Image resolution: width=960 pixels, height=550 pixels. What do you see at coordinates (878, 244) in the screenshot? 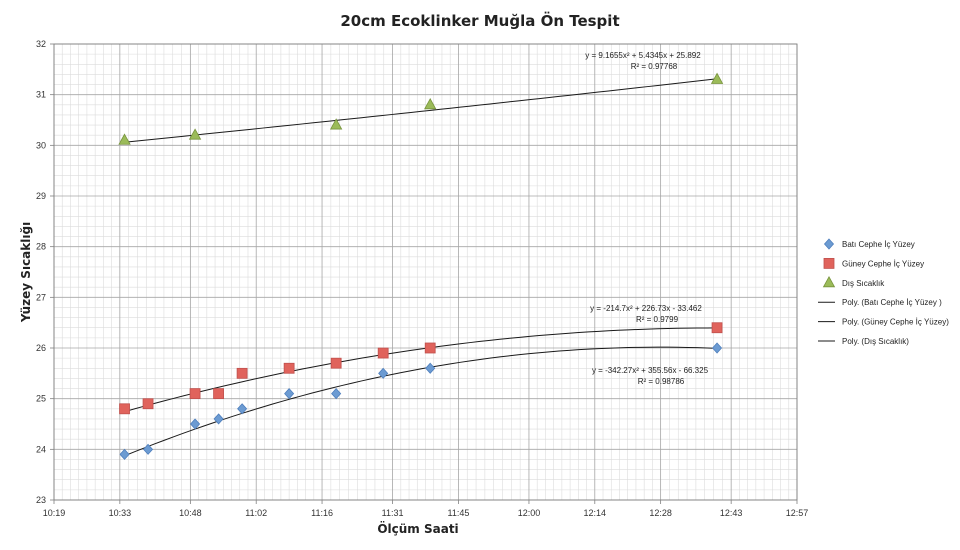
I see `legend-label: Batı Cephe İç Yüzey` at bounding box center [878, 244].